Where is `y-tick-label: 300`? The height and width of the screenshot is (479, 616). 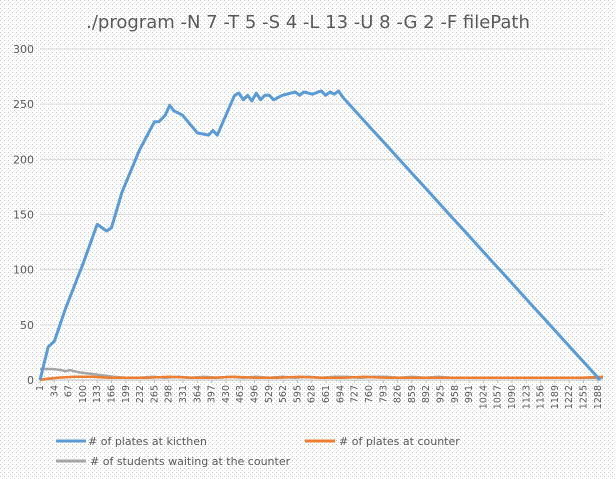
y-tick-label: 300 is located at coordinates (23, 49).